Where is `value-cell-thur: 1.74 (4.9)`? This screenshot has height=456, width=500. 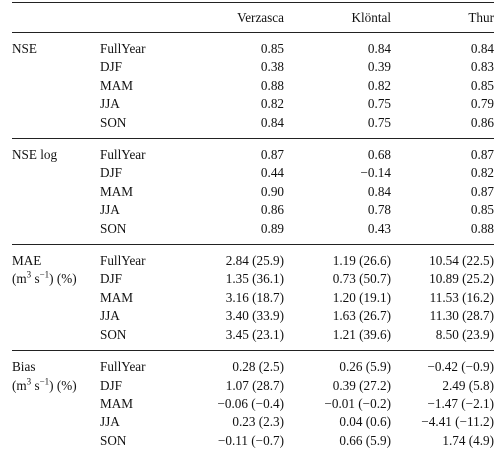 value-cell-thur: 1.74 (4.9) is located at coordinates (442, 444).